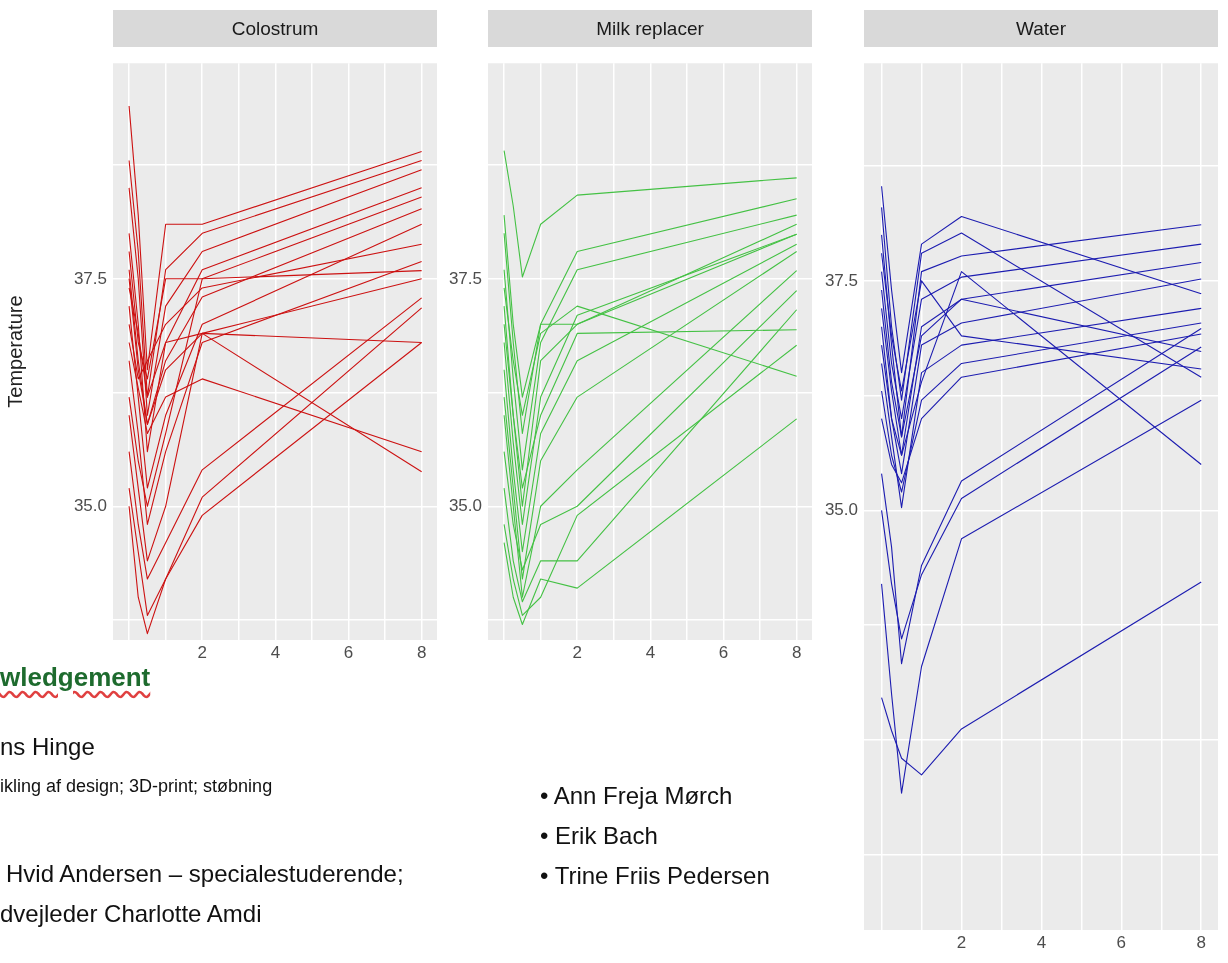  I want to click on chart-title: Colostrum, so click(275, 28).